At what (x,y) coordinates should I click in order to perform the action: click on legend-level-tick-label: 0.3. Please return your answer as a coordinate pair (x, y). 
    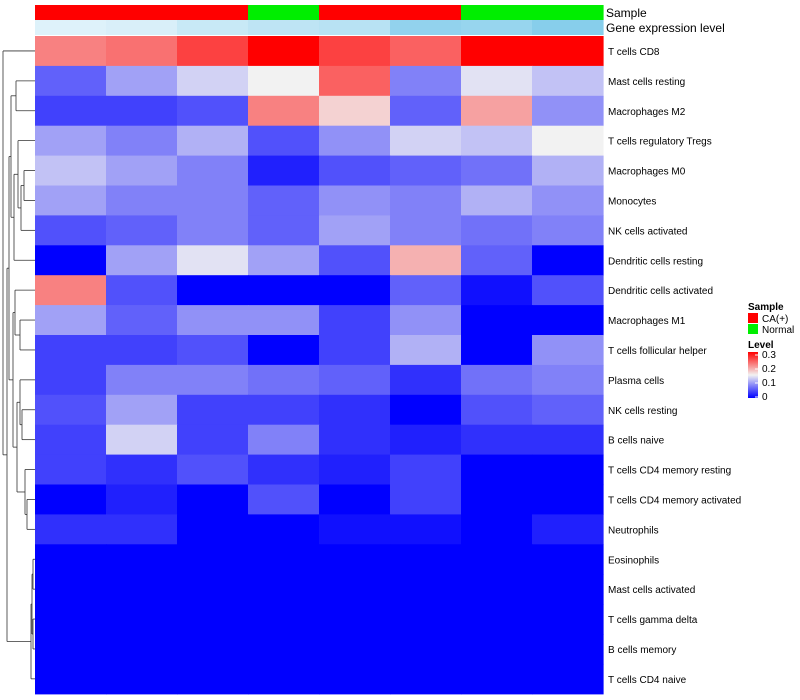
    Looking at the image, I should click on (769, 355).